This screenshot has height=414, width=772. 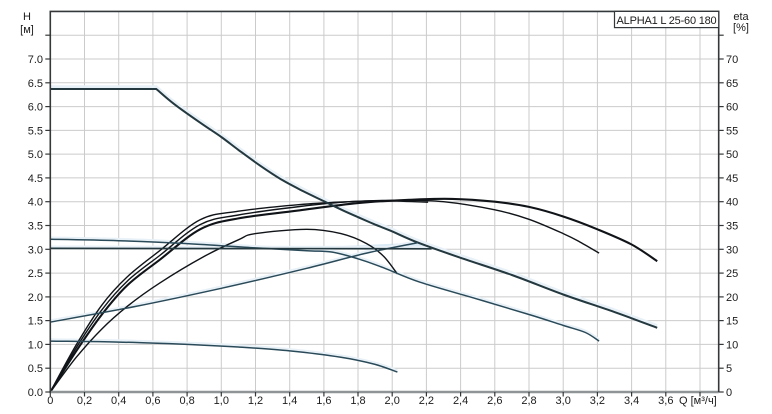 What do you see at coordinates (732, 250) in the screenshot?
I see `svg-text: 30` at bounding box center [732, 250].